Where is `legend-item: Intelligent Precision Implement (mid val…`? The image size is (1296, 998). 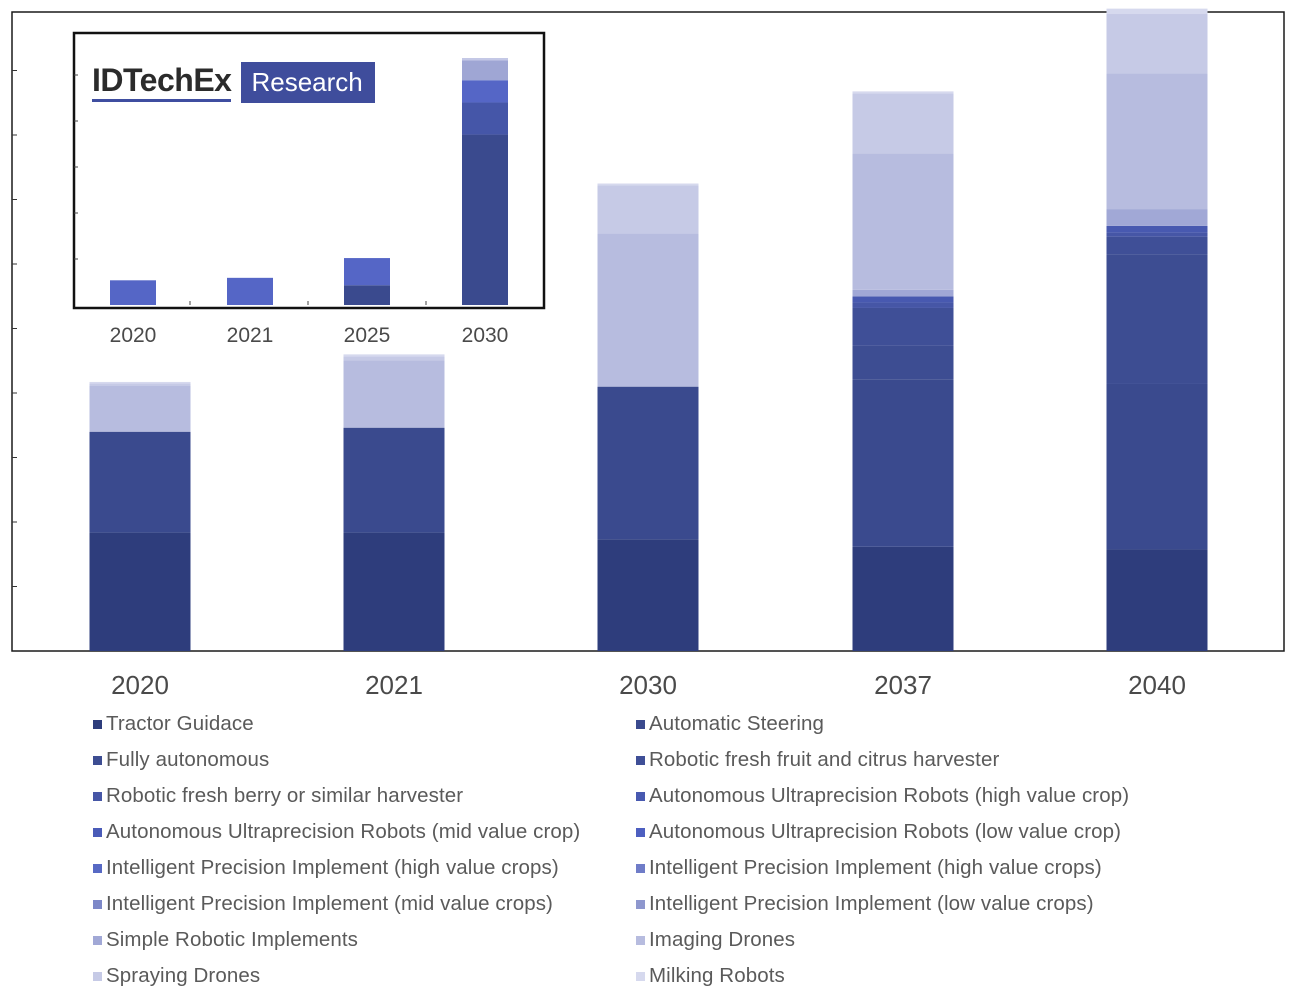
legend-item: Intelligent Precision Implement (mid val… is located at coordinates (323, 904).